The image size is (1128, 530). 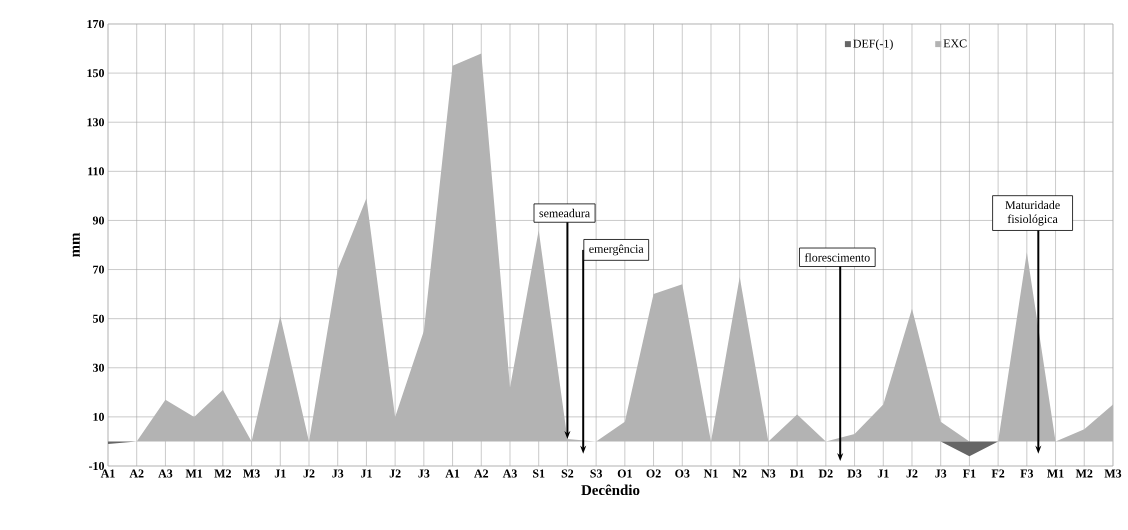 I want to click on annotation: semeadura, so click(x=564, y=213).